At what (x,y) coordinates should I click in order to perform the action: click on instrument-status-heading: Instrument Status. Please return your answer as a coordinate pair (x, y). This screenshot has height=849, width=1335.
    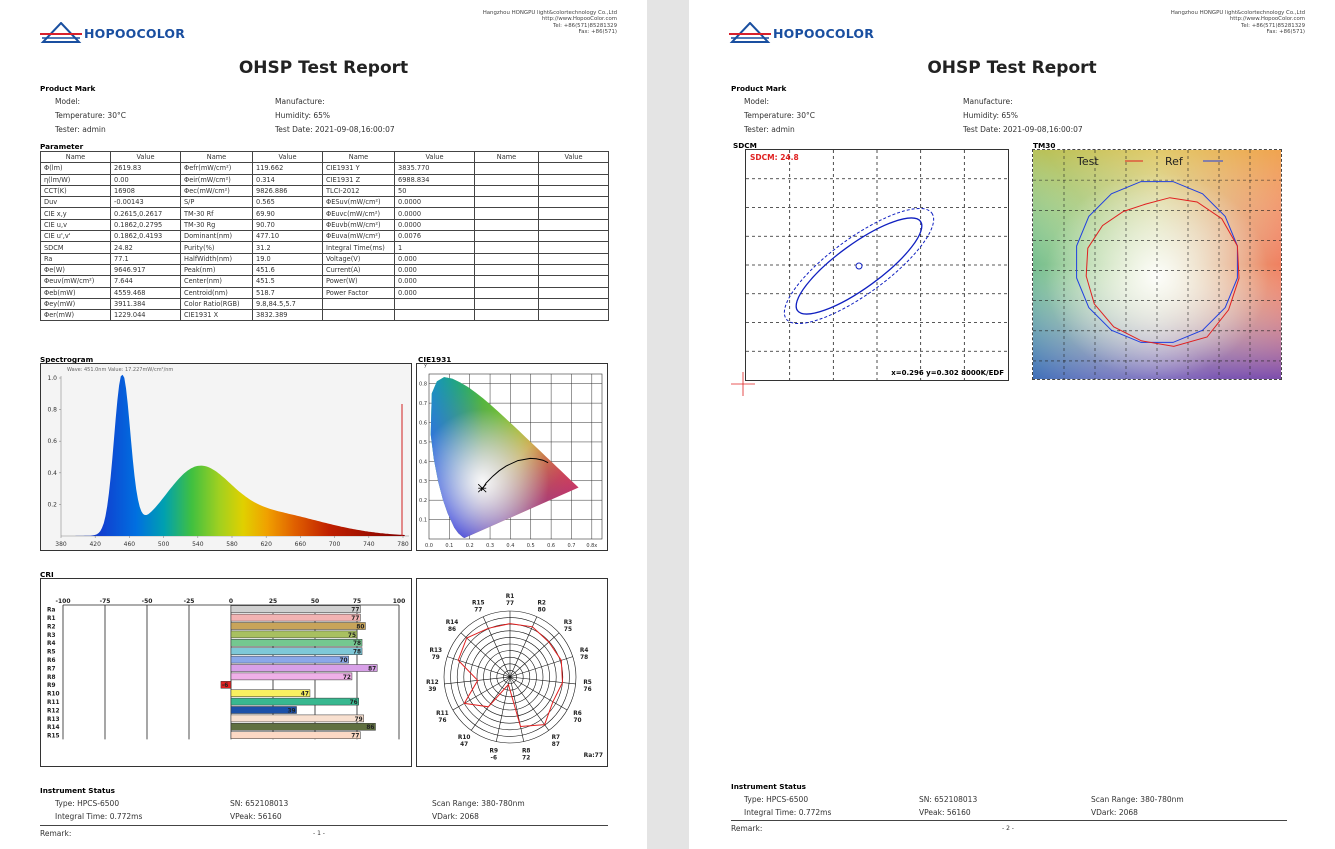
    Looking at the image, I should click on (769, 786).